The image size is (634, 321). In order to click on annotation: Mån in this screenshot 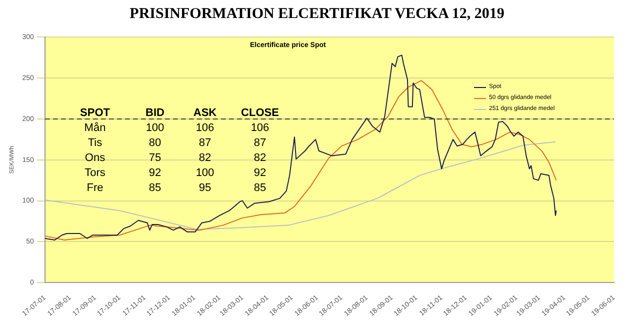, I will do `click(95, 128)`.